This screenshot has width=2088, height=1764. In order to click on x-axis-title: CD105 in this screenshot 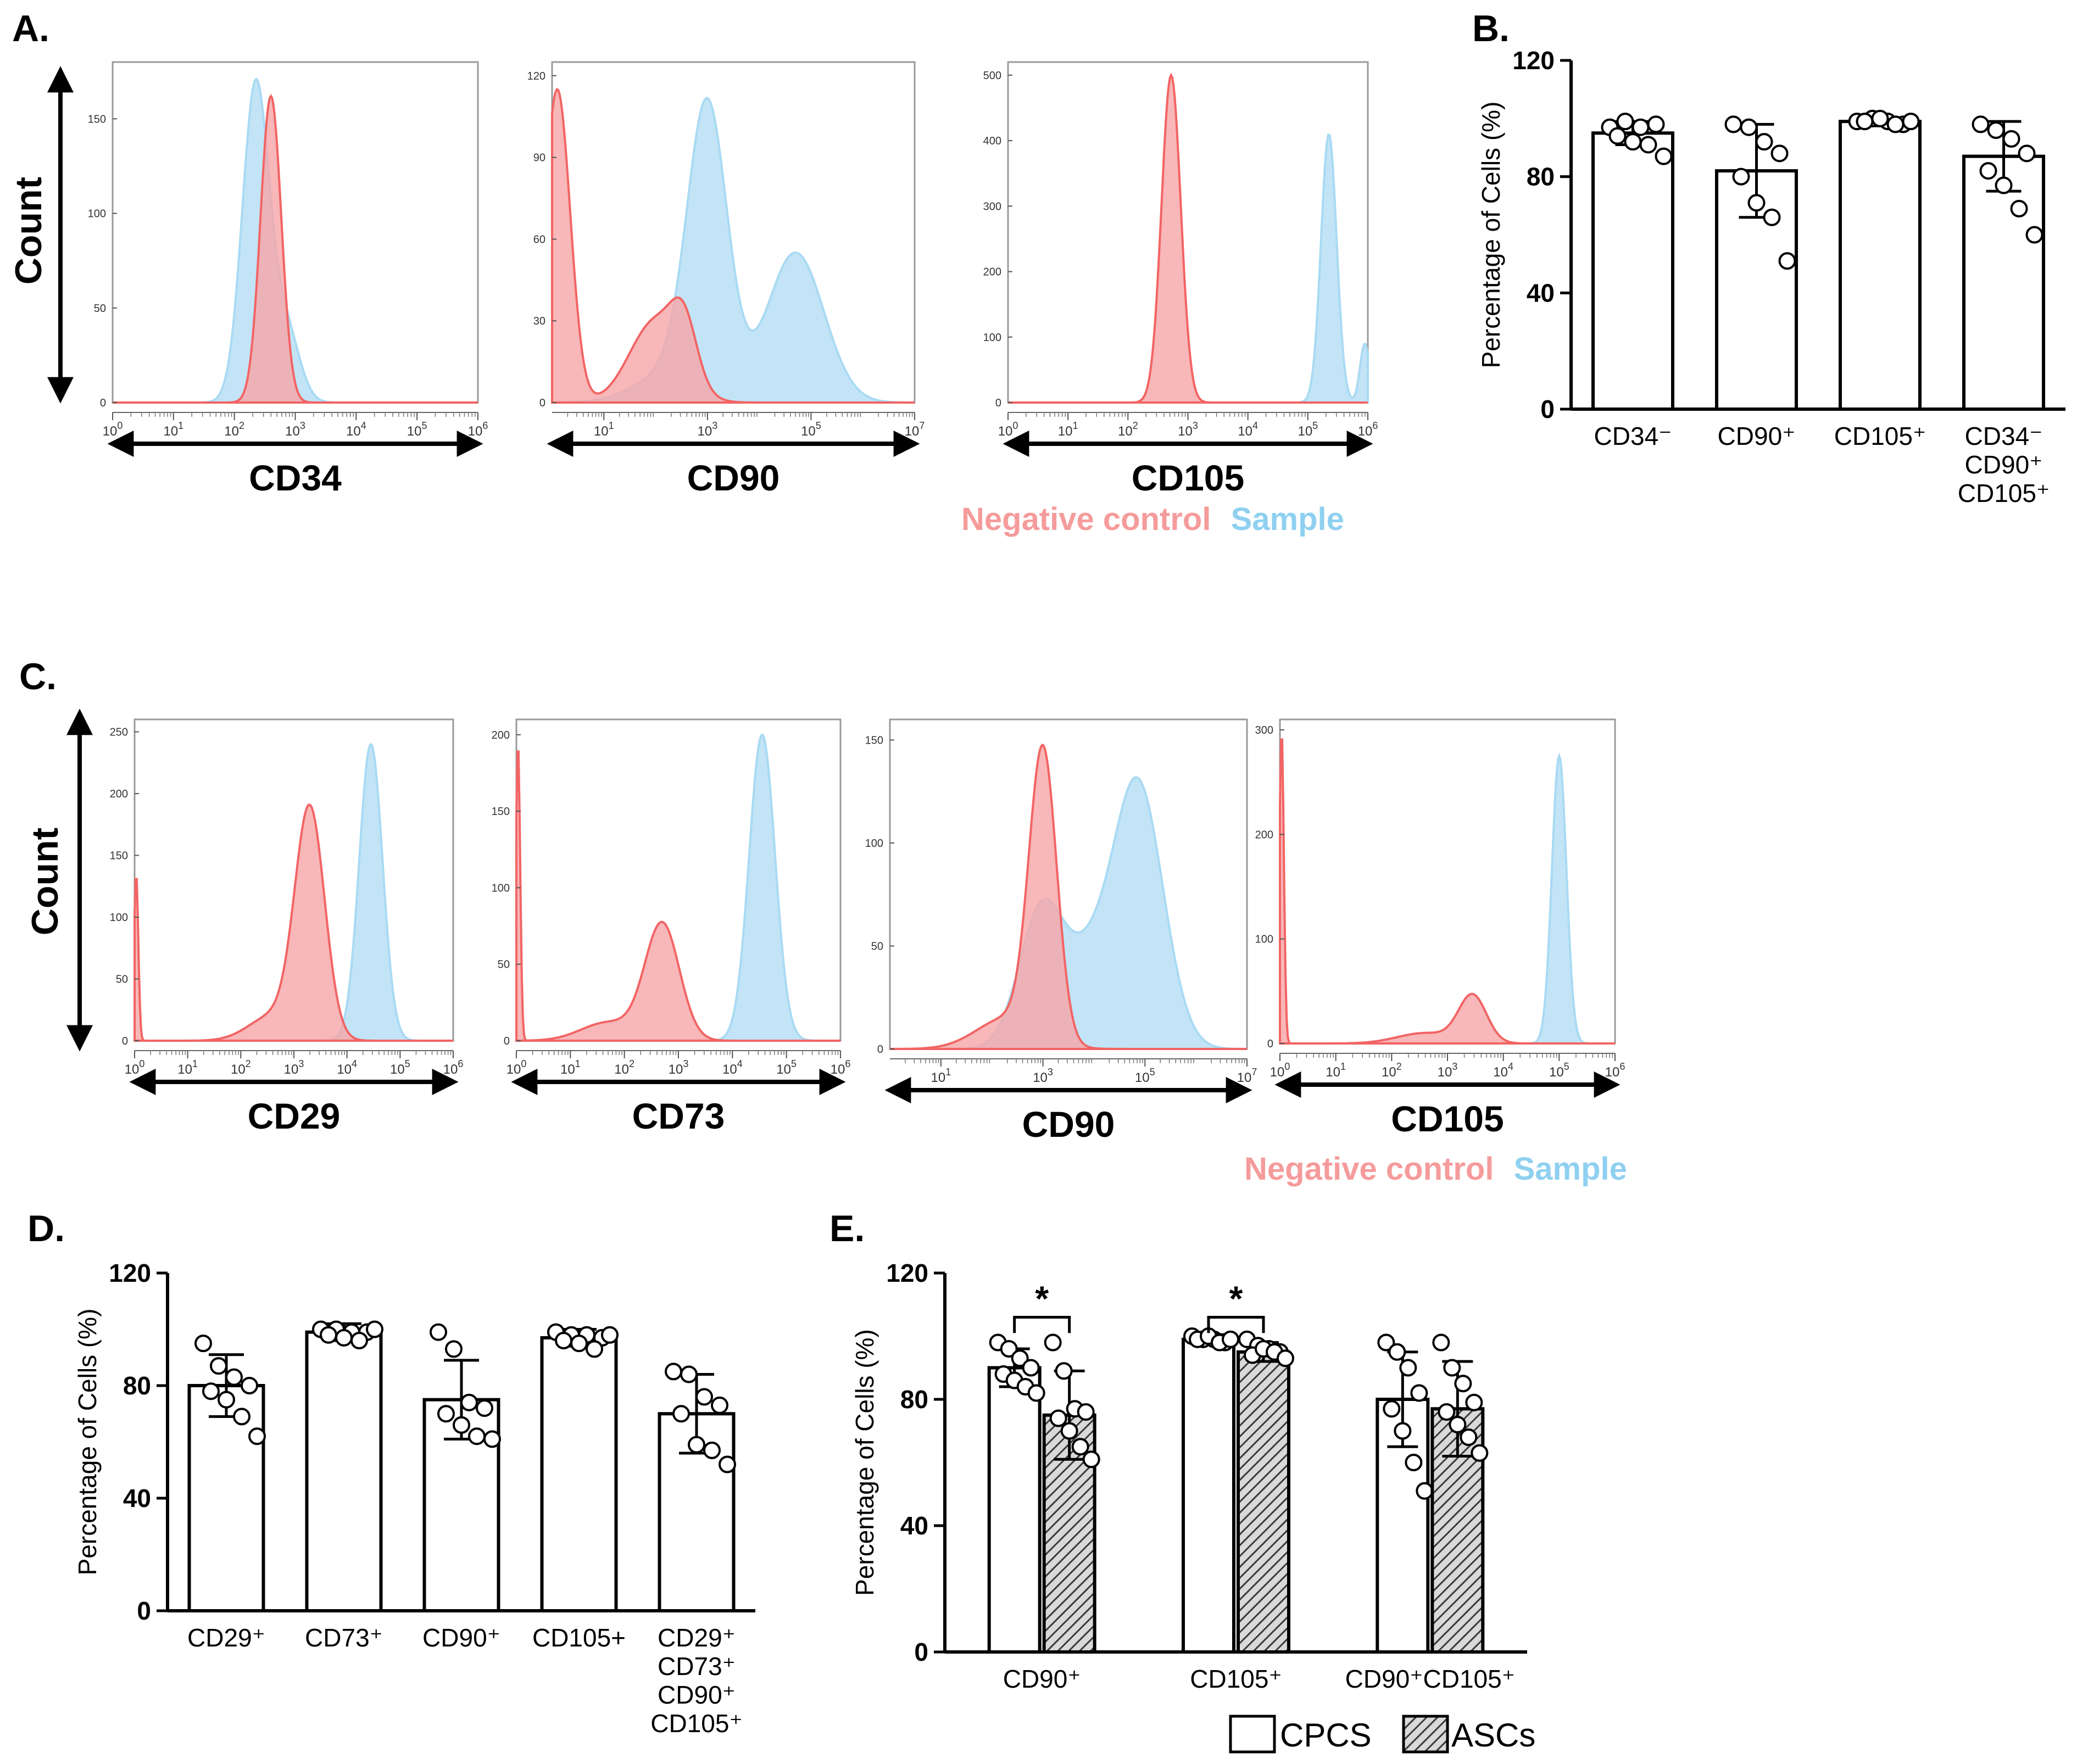, I will do `click(1188, 477)`.